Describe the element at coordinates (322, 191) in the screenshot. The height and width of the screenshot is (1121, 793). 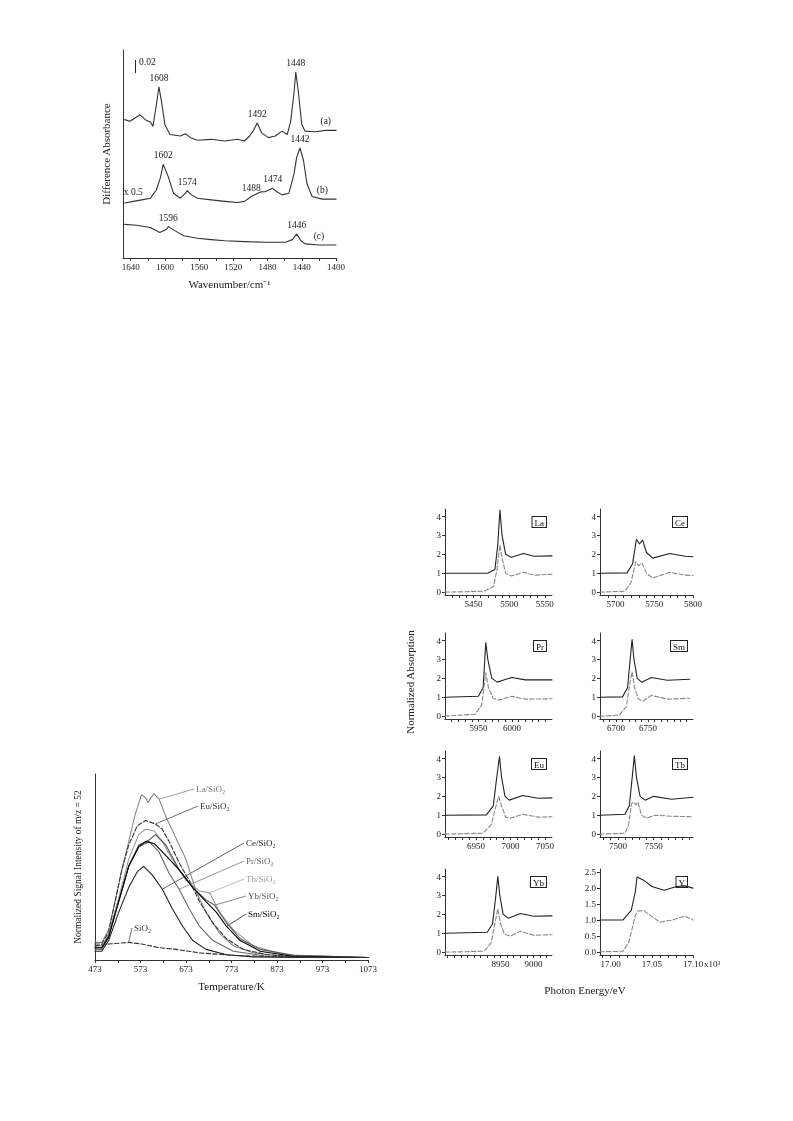
I see `annotation: (b)` at that location.